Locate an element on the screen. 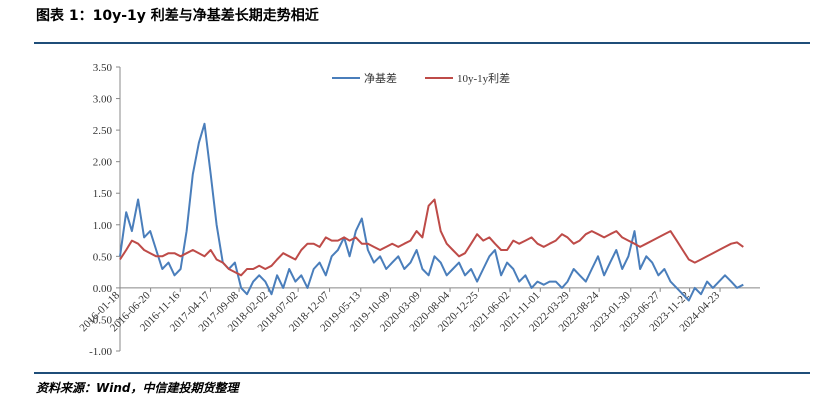 This screenshot has width=825, height=409. y-tick-label: 0.00 is located at coordinates (103, 289).